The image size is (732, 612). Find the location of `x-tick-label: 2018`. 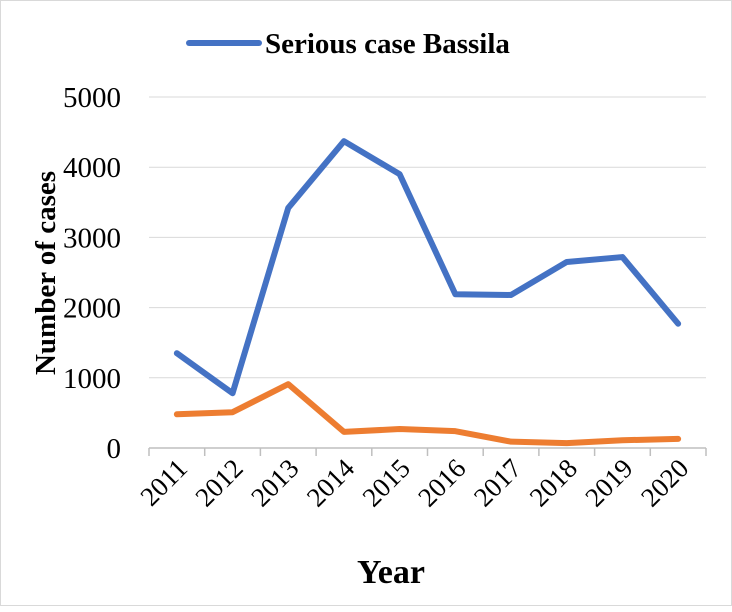

x-tick-label: 2018 is located at coordinates (553, 482).